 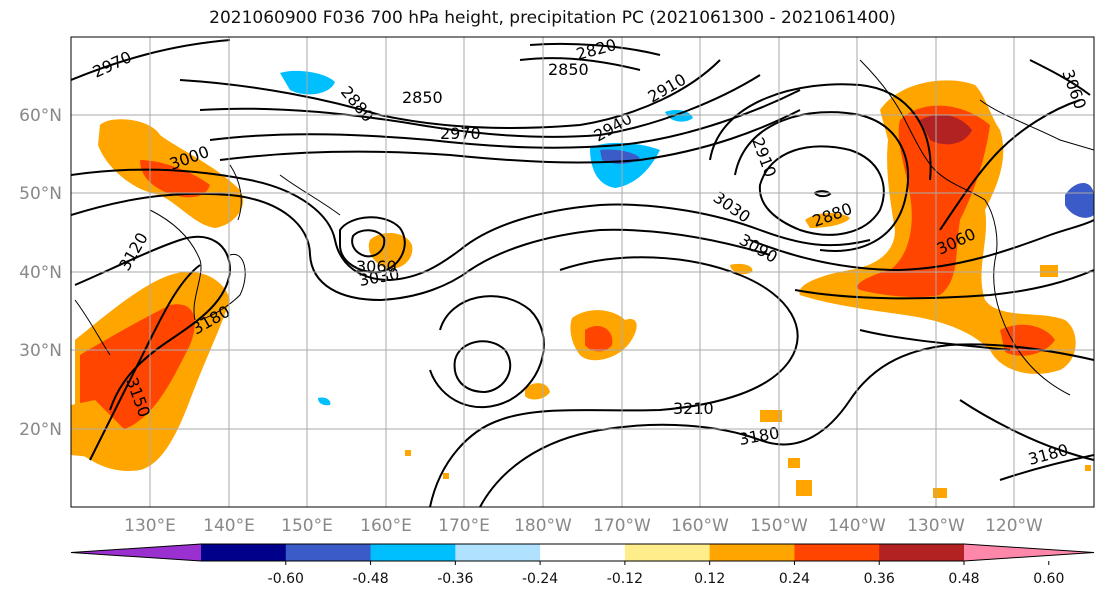 What do you see at coordinates (700, 526) in the screenshot?
I see `lon-label: 160°W` at bounding box center [700, 526].